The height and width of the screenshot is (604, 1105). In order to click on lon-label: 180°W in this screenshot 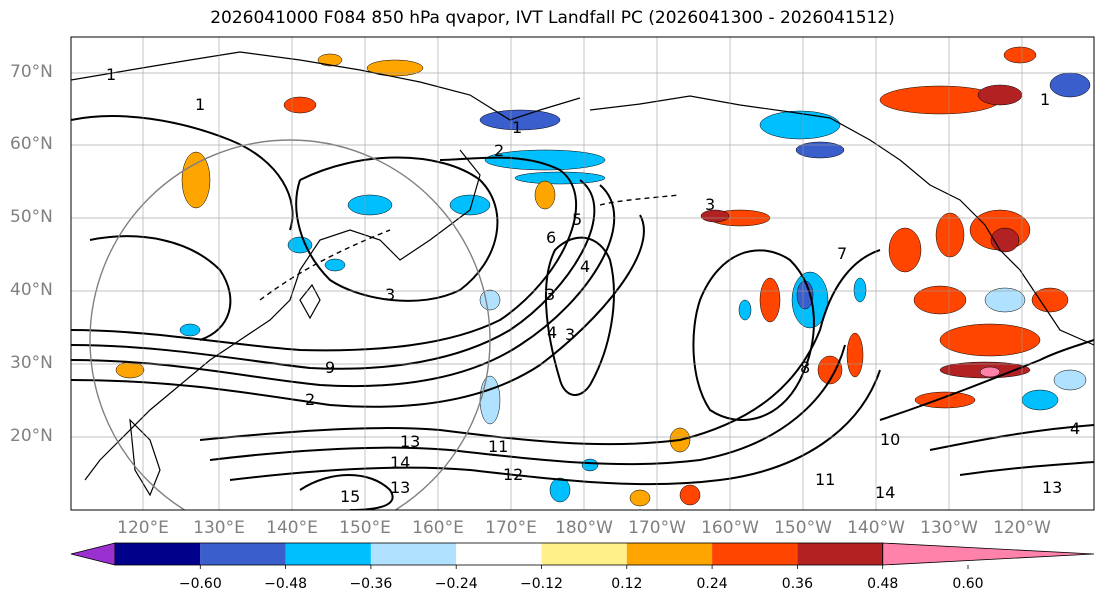, I will do `click(584, 528)`.